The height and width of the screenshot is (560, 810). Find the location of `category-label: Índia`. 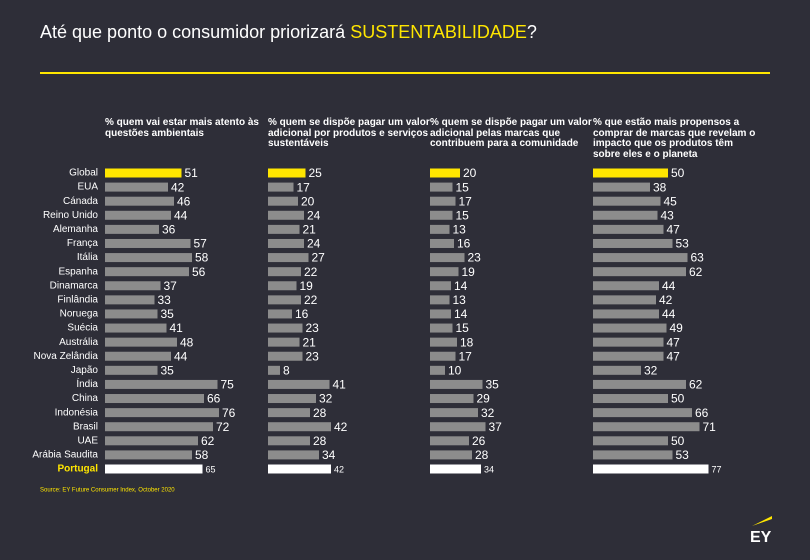

category-label: Índia is located at coordinates (87, 383).